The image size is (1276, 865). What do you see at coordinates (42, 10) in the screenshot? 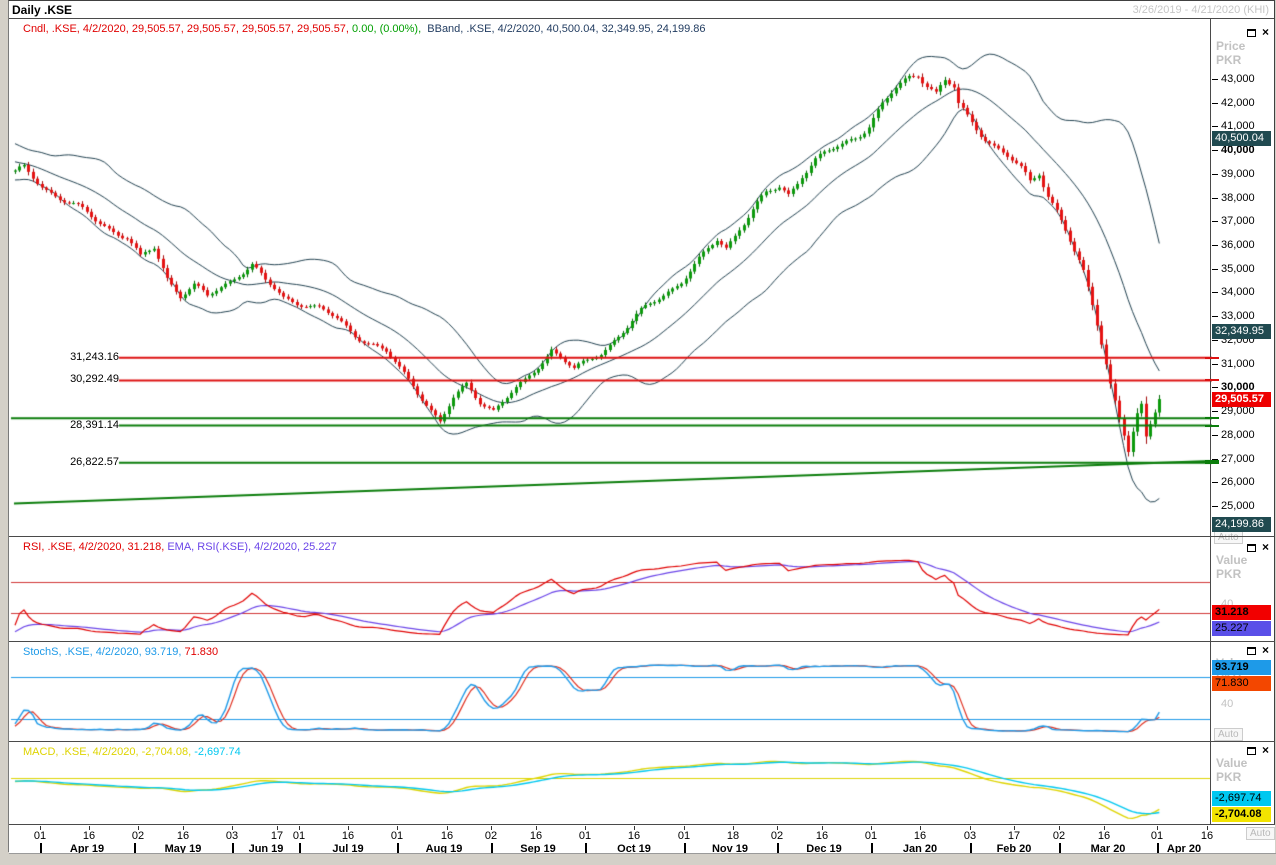
I see `page-title: Daily .KSE` at bounding box center [42, 10].